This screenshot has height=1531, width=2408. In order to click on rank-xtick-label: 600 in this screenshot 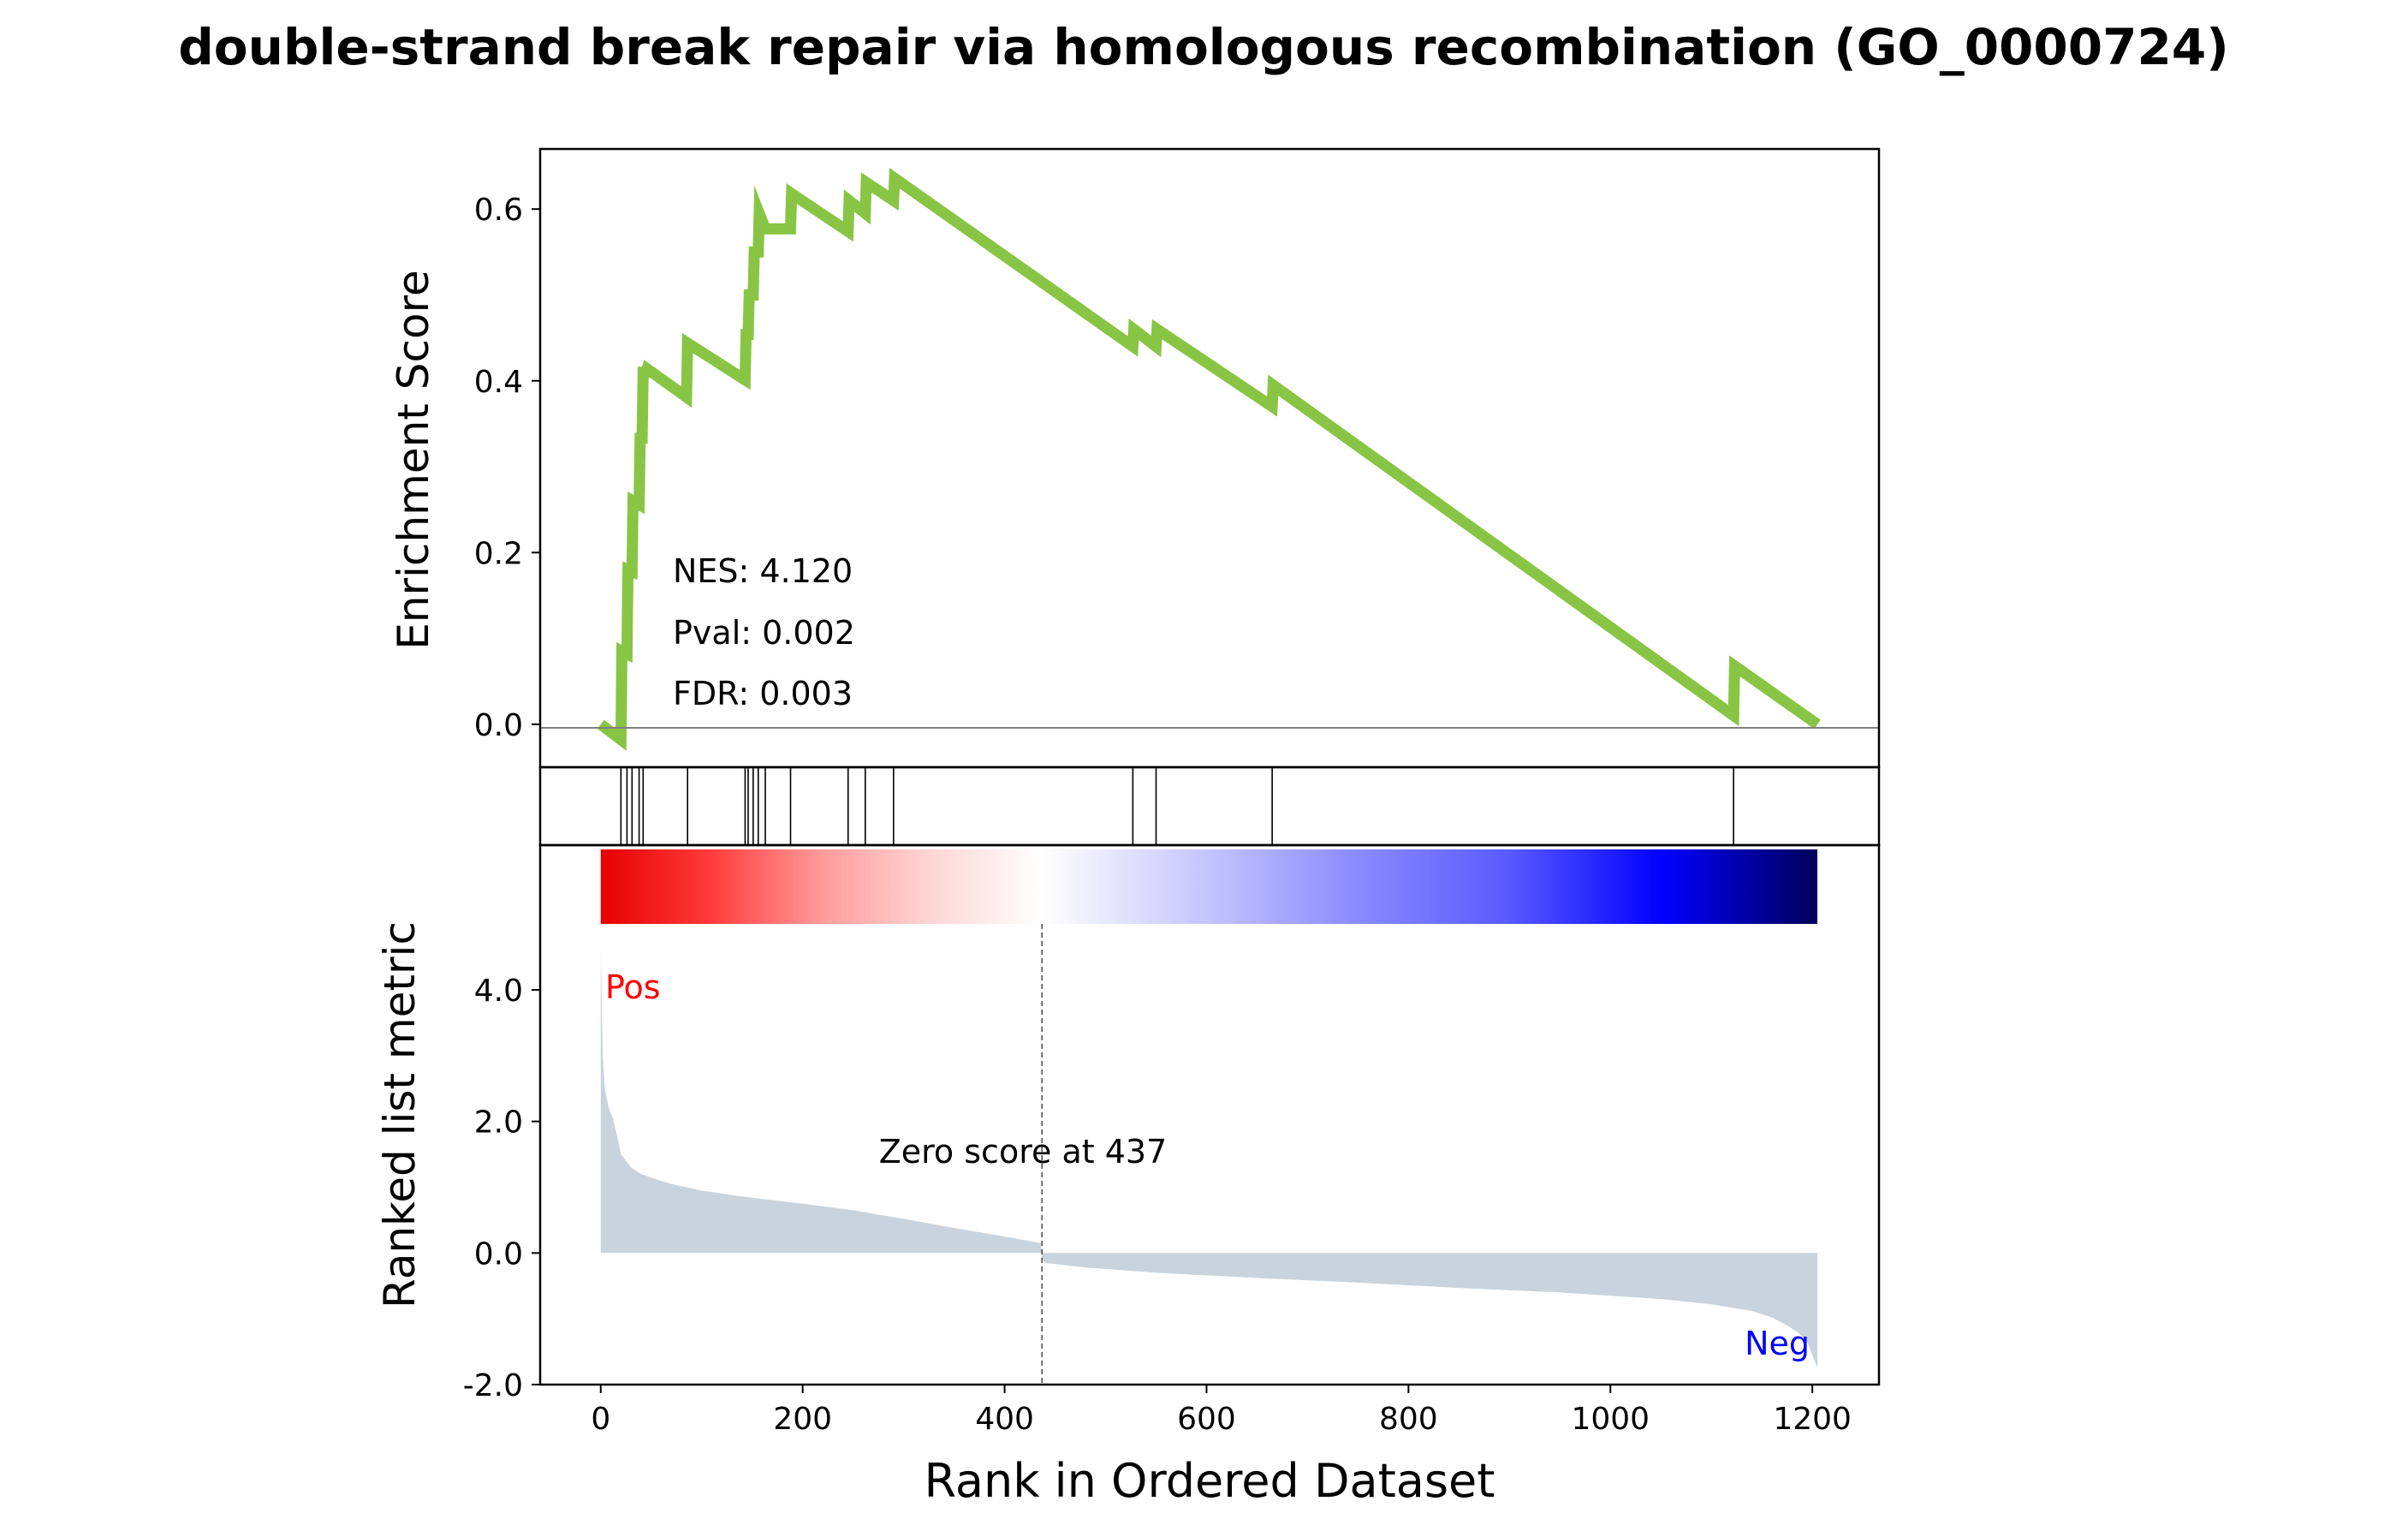, I will do `click(1206, 1420)`.